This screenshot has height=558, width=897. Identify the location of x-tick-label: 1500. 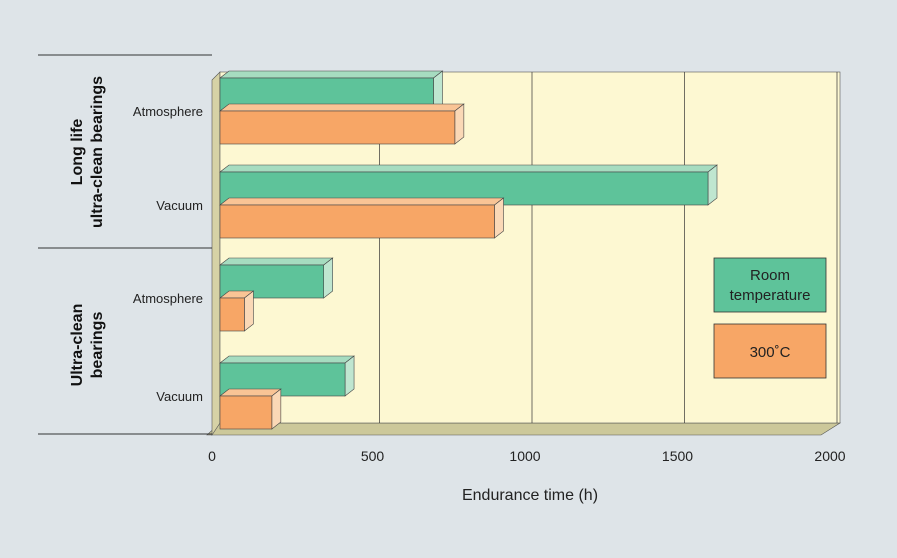
(677, 456).